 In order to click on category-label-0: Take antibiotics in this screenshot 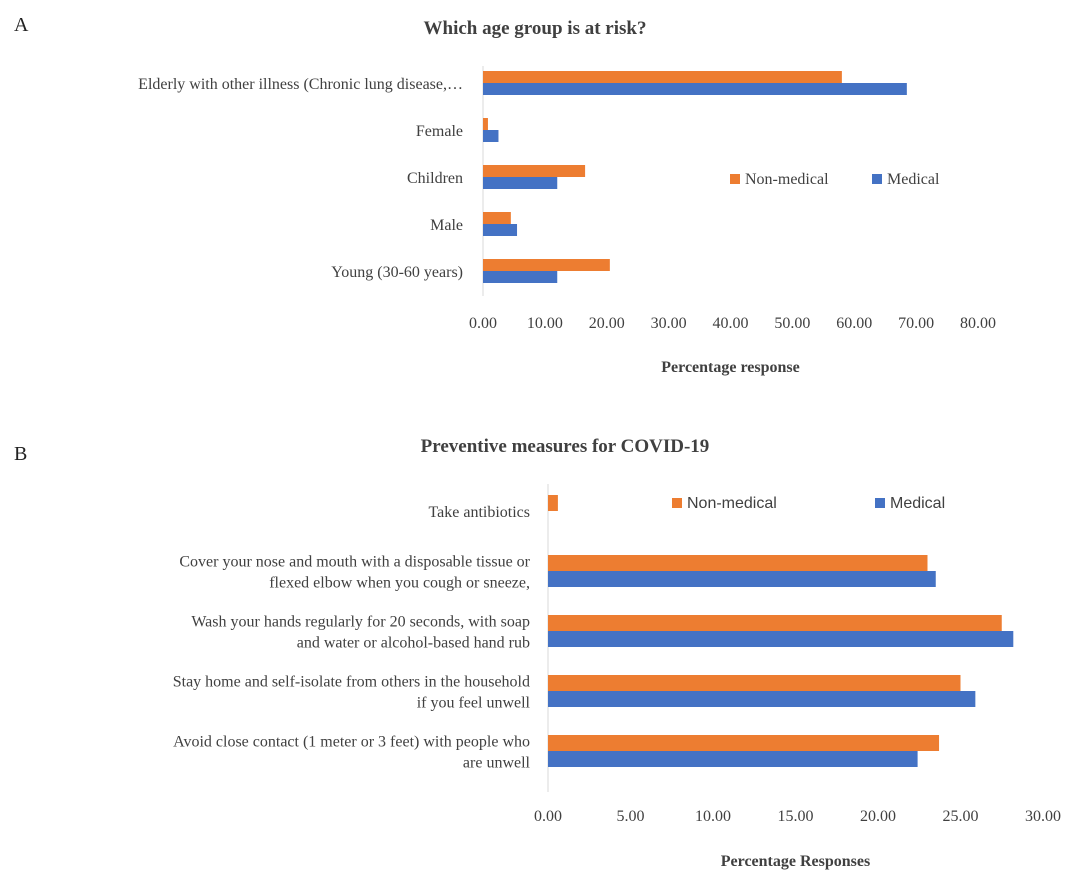, I will do `click(479, 512)`.